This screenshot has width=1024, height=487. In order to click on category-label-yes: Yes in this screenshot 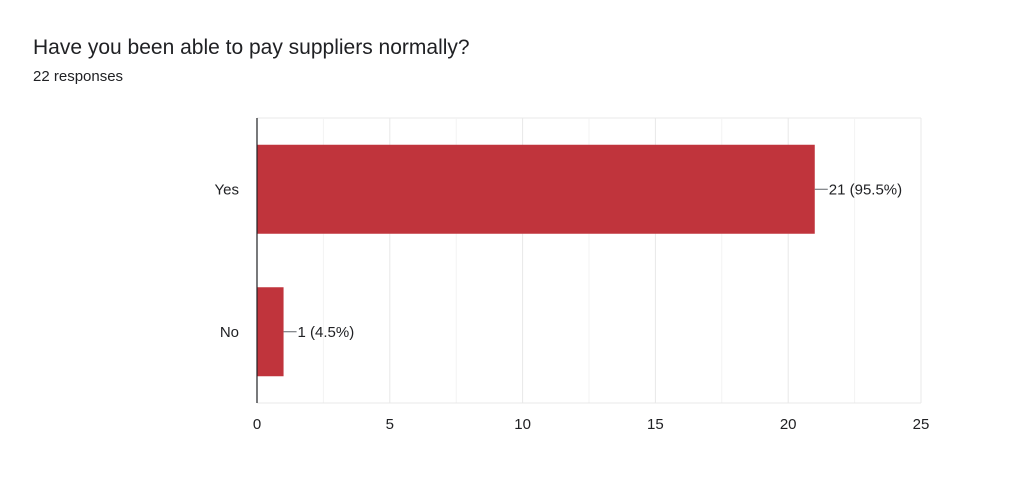, I will do `click(227, 189)`.